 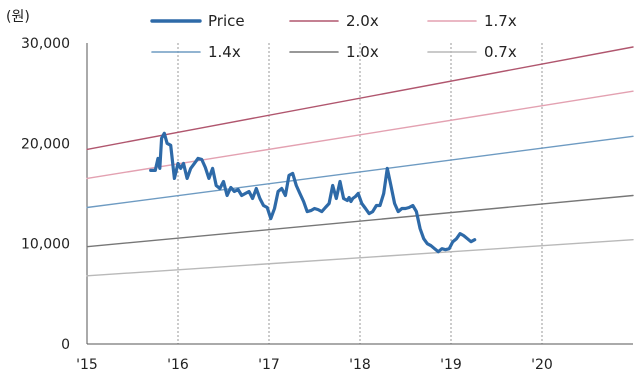 I want to click on y-tick-label-0: 0, so click(x=65, y=345).